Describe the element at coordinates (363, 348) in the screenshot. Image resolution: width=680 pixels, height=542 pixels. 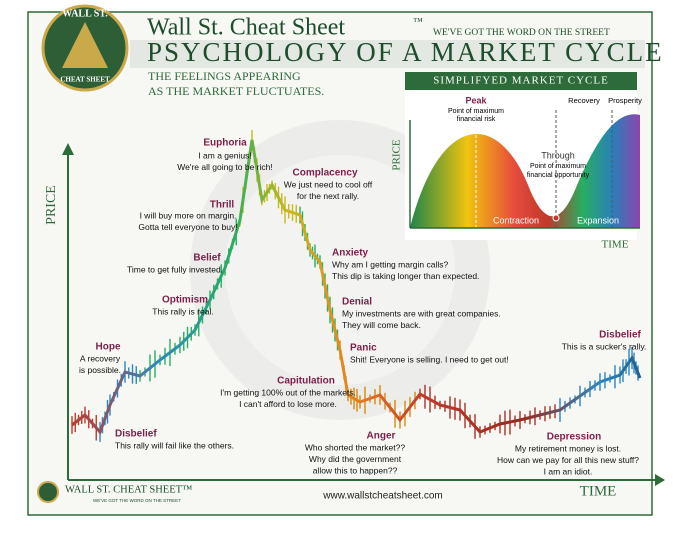
I see `stage-name: Panic` at that location.